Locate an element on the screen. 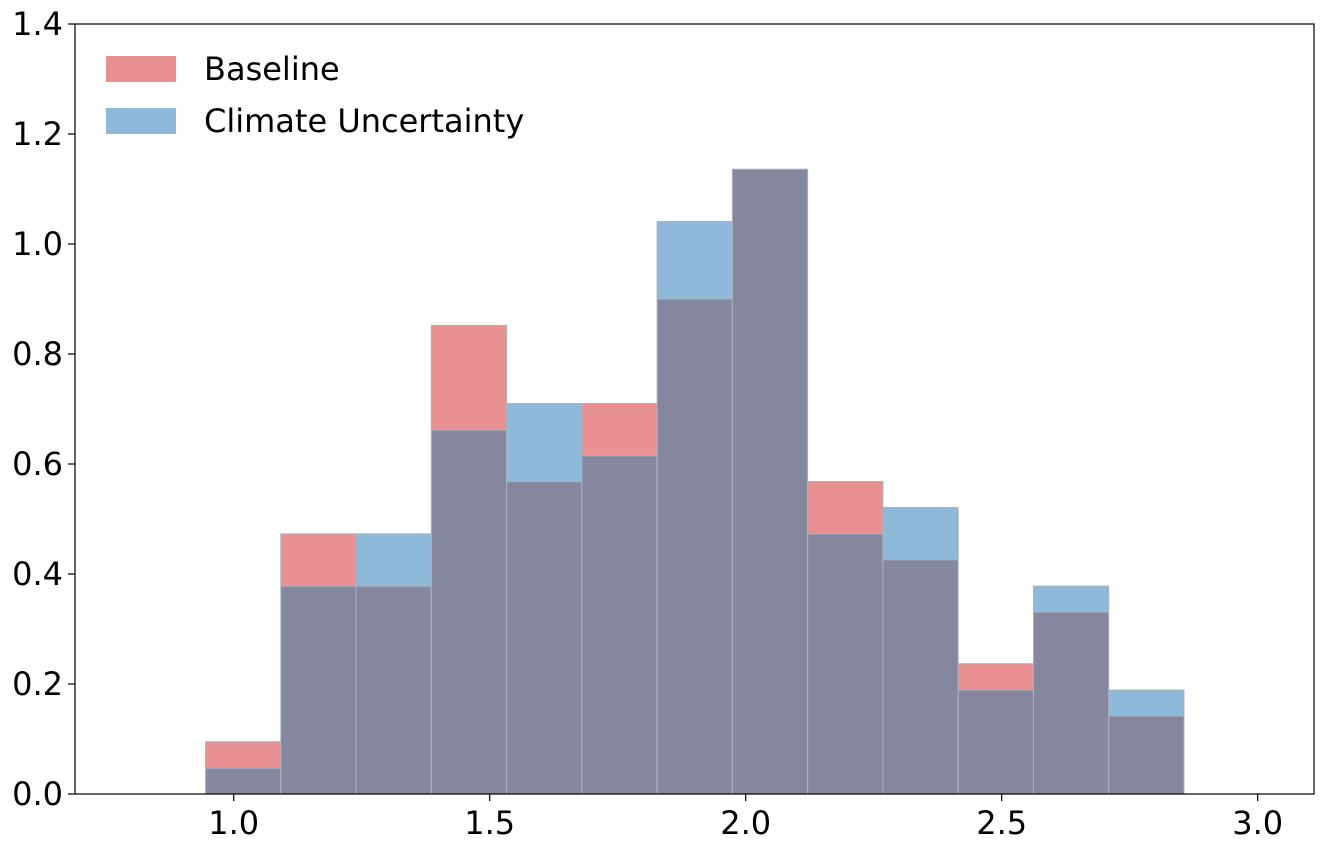 The image size is (1325, 847). y-tick-label: 0.4 is located at coordinates (37, 574).